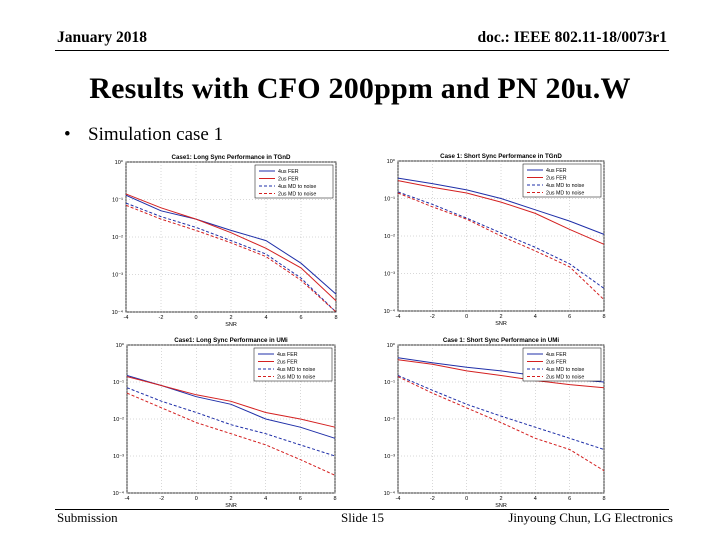 Image resolution: width=720 pixels, height=540 pixels. Describe the element at coordinates (501, 340) in the screenshot. I see `chart-title: Case 1: Short Sync Performance in UMi` at that location.